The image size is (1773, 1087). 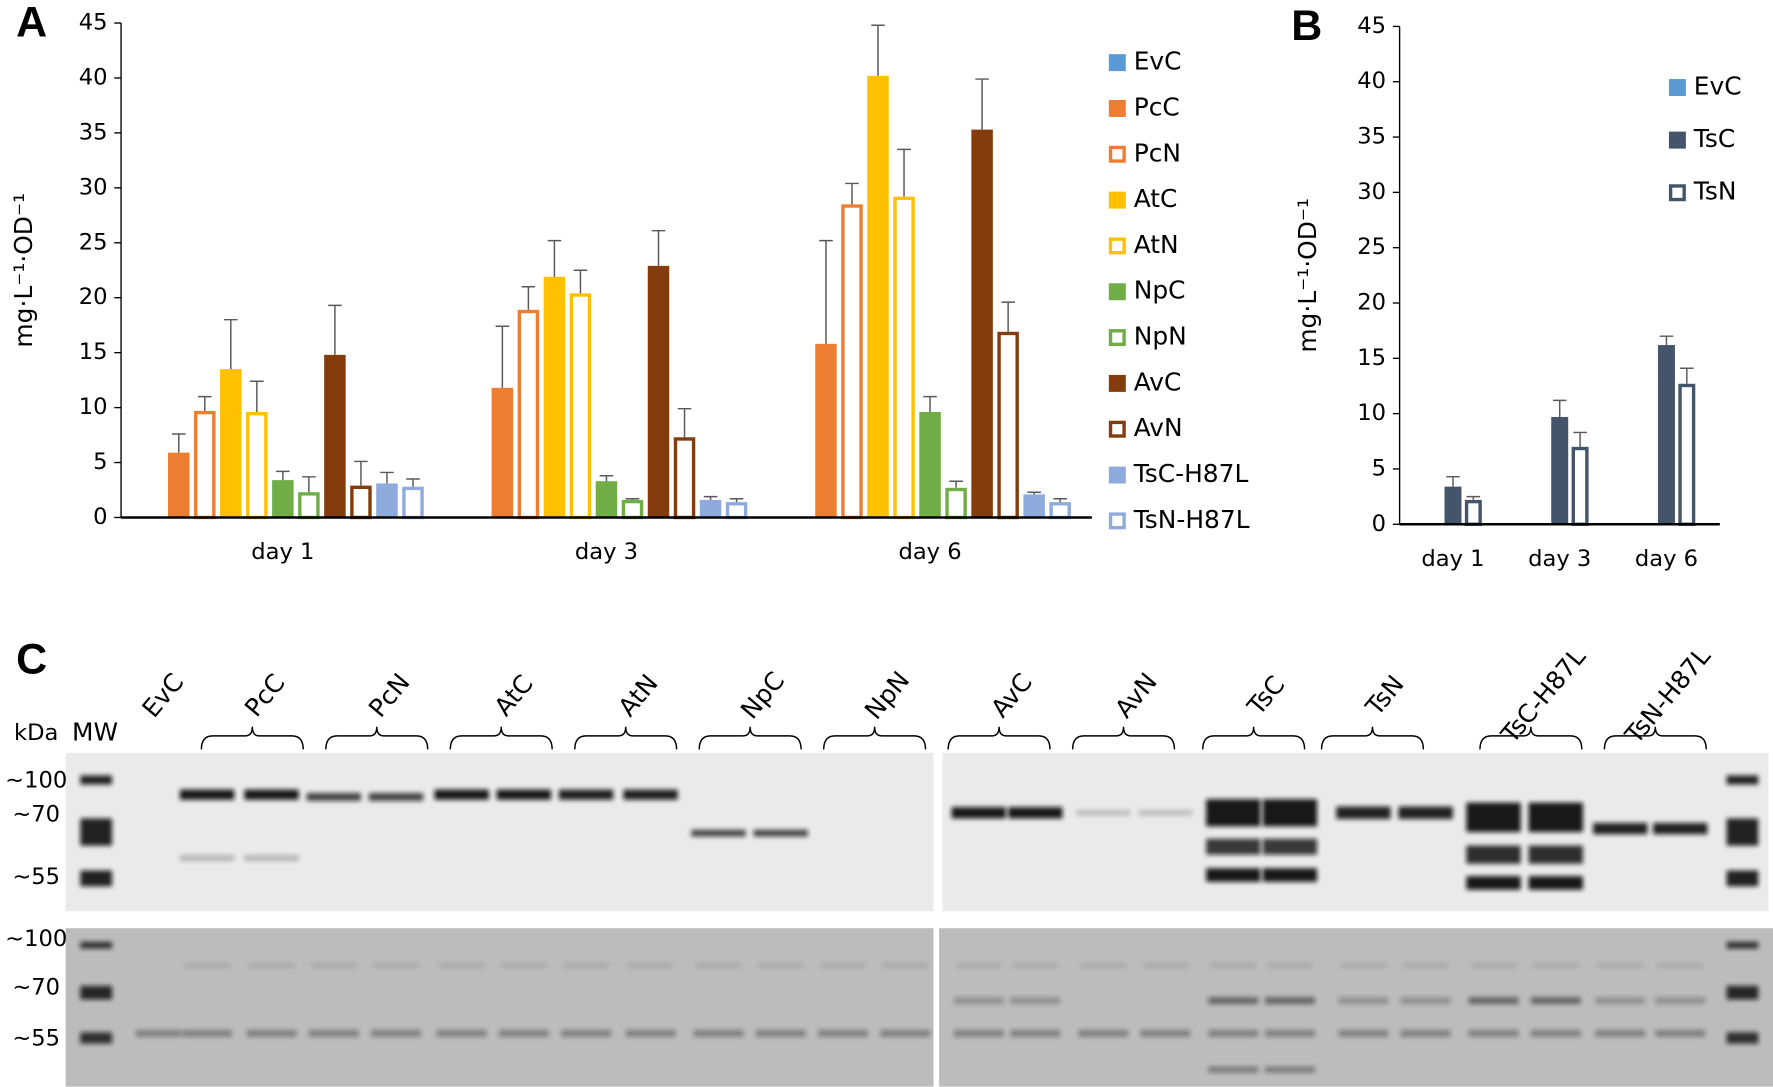 I want to click on legend-label: NpN, so click(x=1160, y=336).